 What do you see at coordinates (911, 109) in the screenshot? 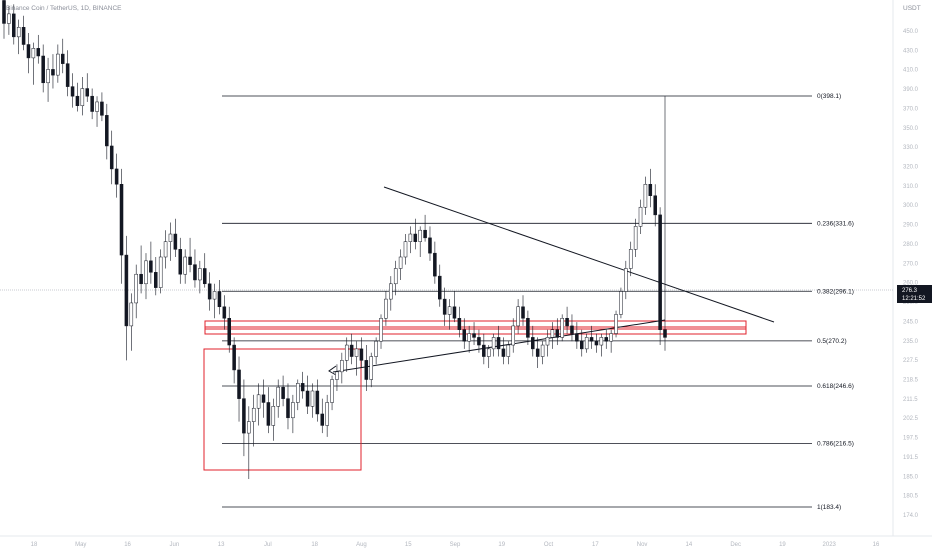
I see `price-tick-label: 370.0` at bounding box center [911, 109].